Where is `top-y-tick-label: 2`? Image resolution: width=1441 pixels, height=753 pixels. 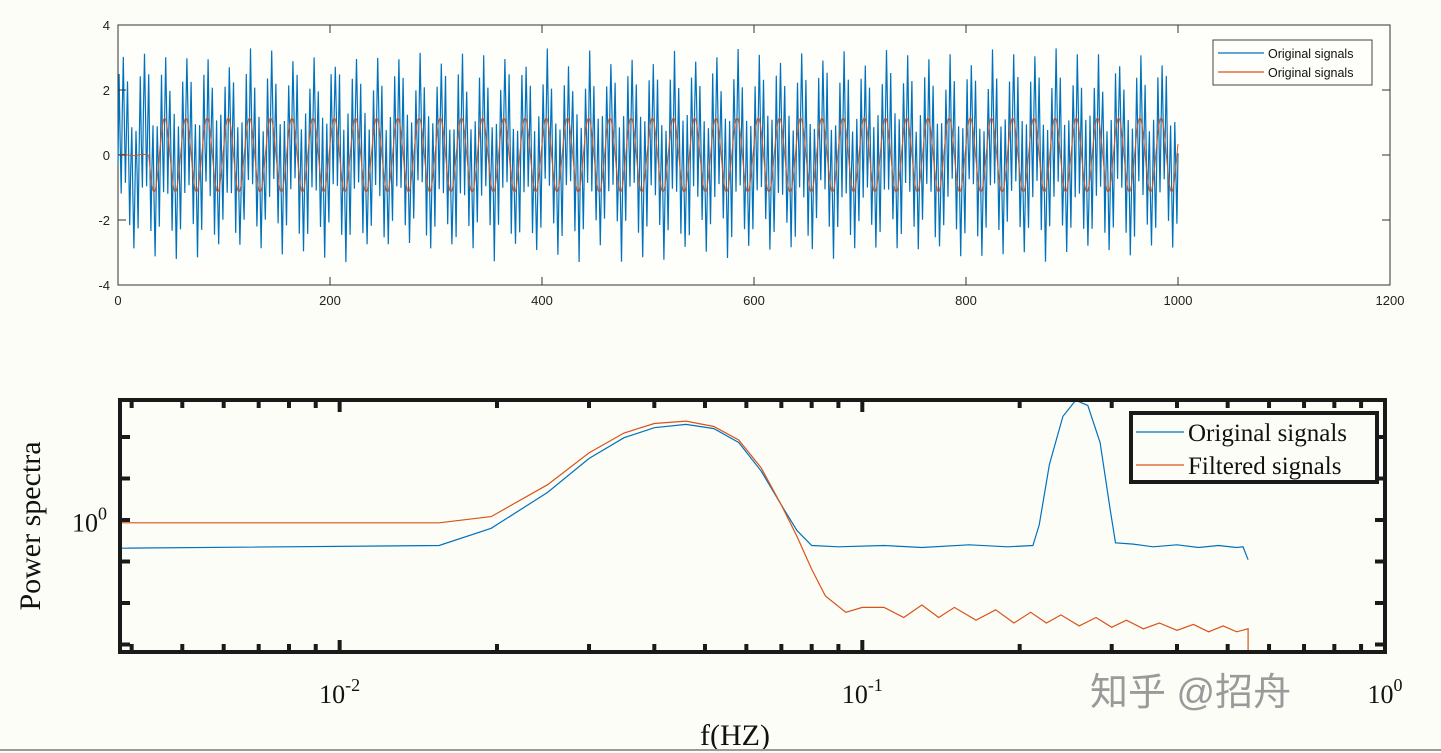
top-y-tick-label: 2 is located at coordinates (106, 90).